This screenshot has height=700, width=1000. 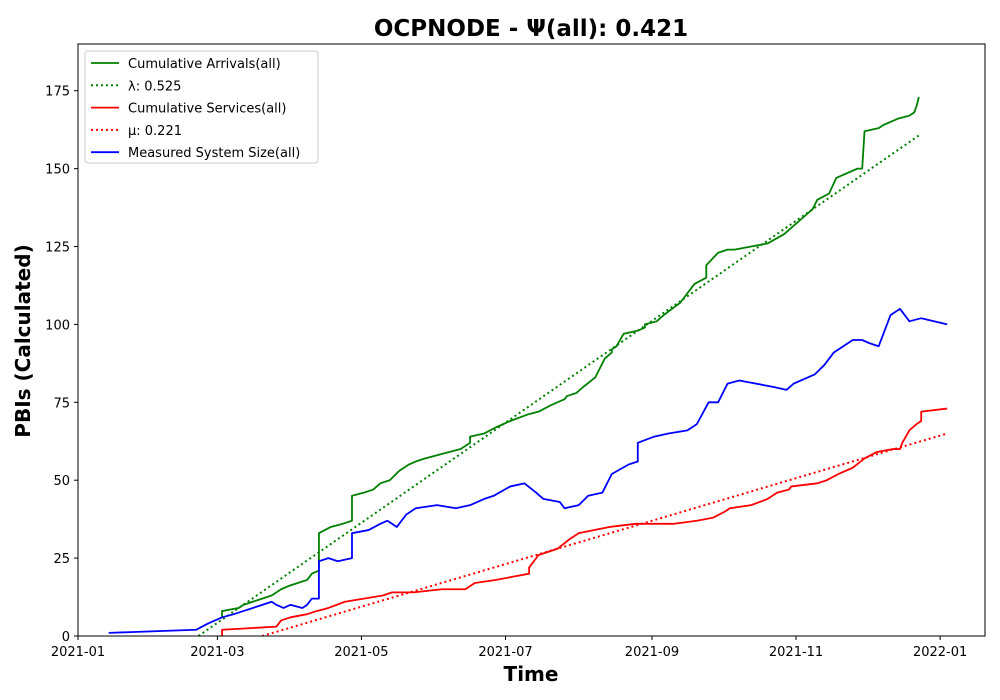 What do you see at coordinates (207, 109) in the screenshot?
I see `legend-label-2: Cumulative Services(all)` at bounding box center [207, 109].